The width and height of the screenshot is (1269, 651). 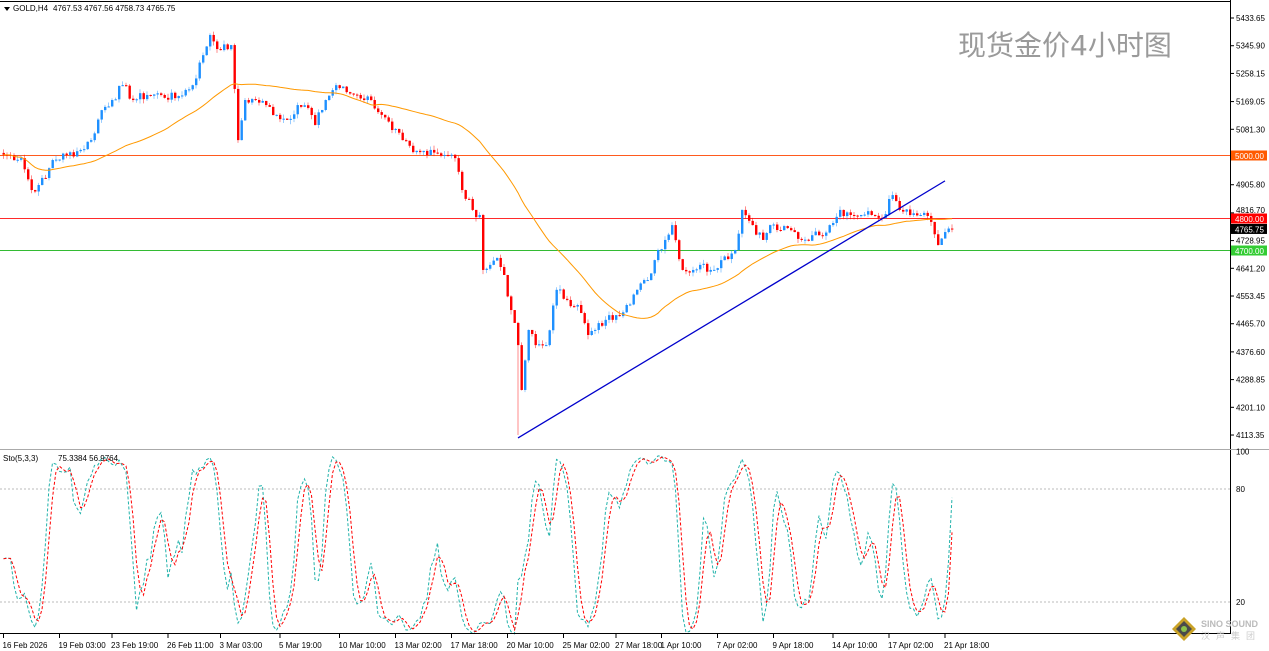 I want to click on stochastic-tick-label: 80, so click(x=1240, y=489).